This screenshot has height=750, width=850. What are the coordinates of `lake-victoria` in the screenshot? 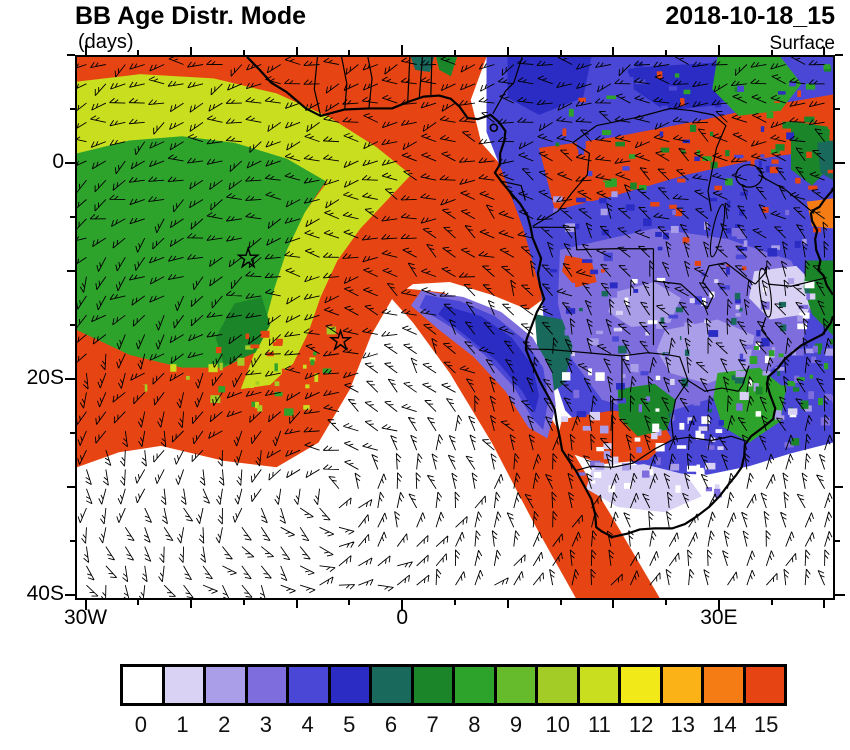 It's located at (749, 176).